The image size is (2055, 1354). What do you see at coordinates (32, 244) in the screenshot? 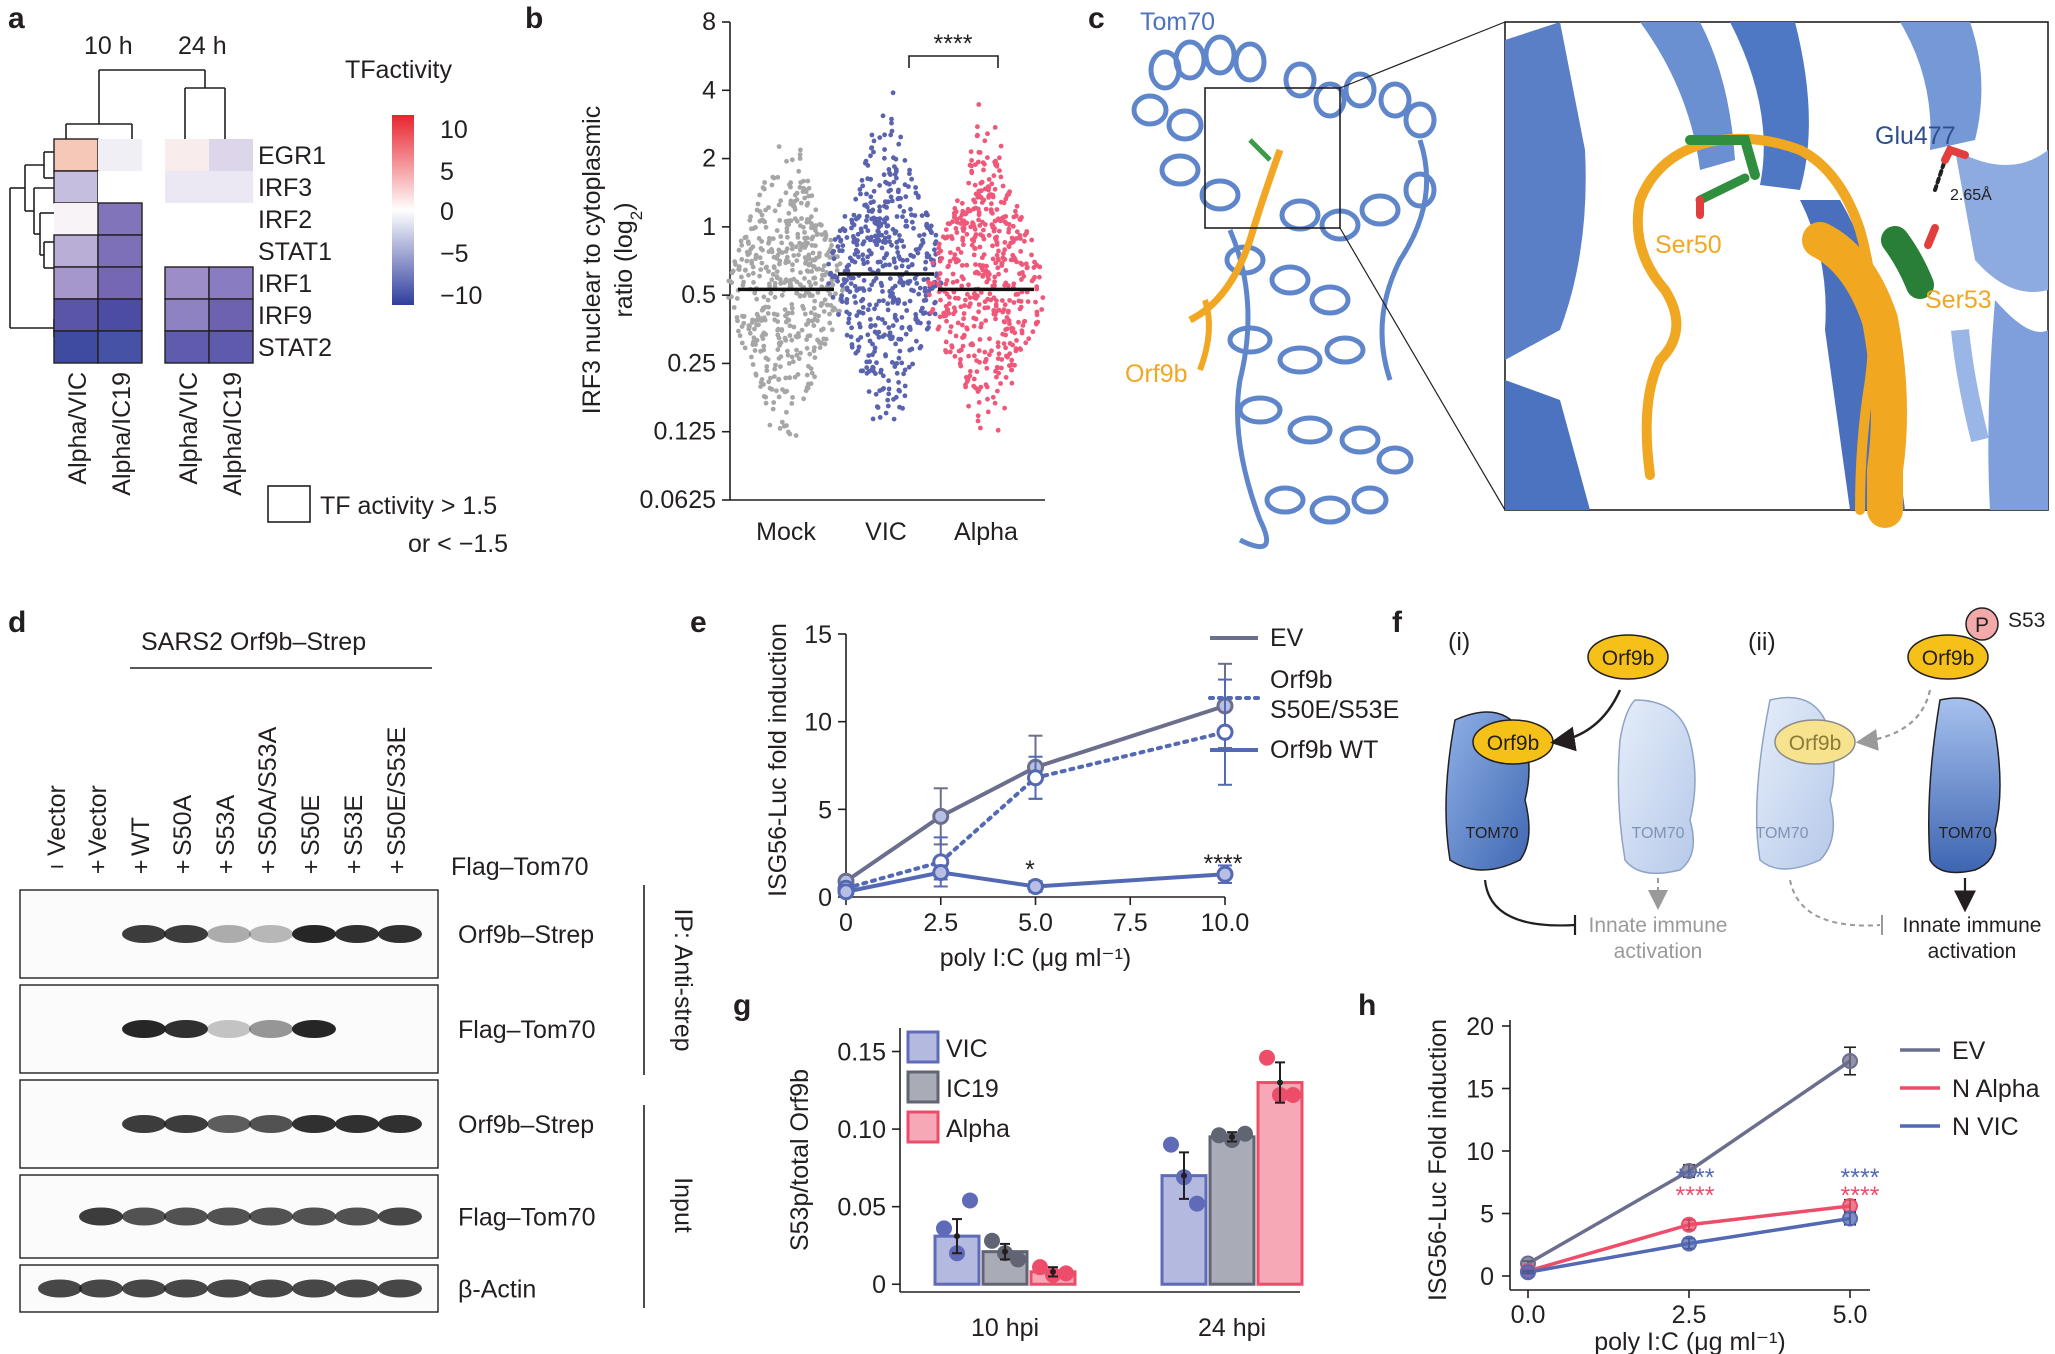
I see `row-dendrogram` at bounding box center [32, 244].